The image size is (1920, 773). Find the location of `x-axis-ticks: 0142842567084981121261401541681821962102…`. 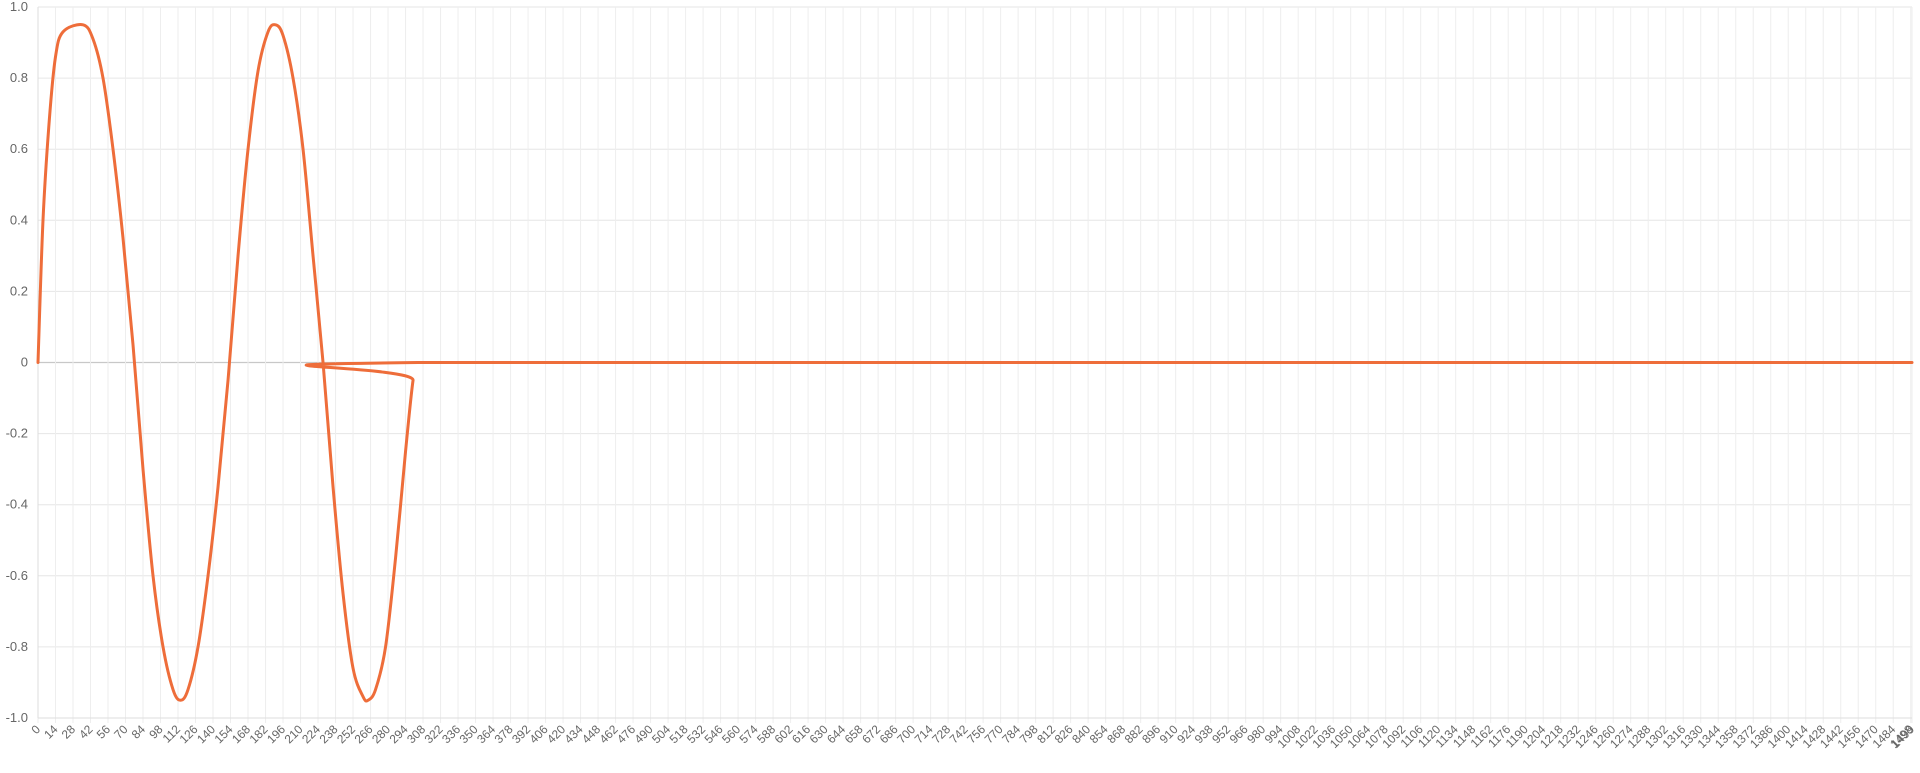

x-axis-ticks: 0142842567084981121261401541681821962102… is located at coordinates (972, 736).